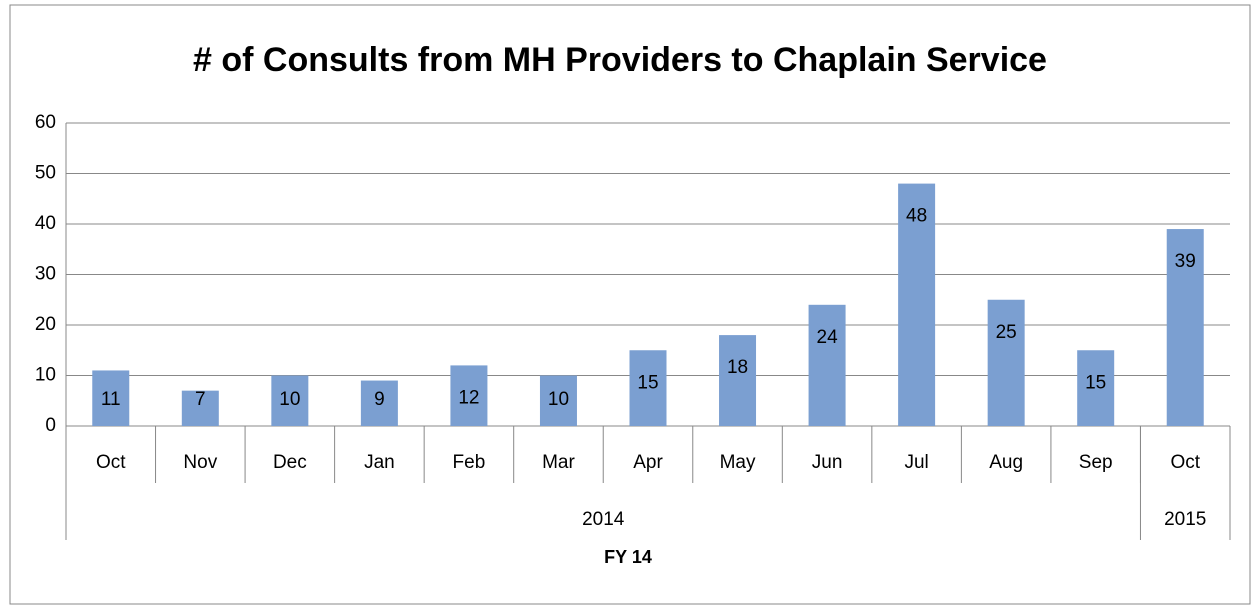  What do you see at coordinates (1006, 332) in the screenshot?
I see `data-label: 25` at bounding box center [1006, 332].